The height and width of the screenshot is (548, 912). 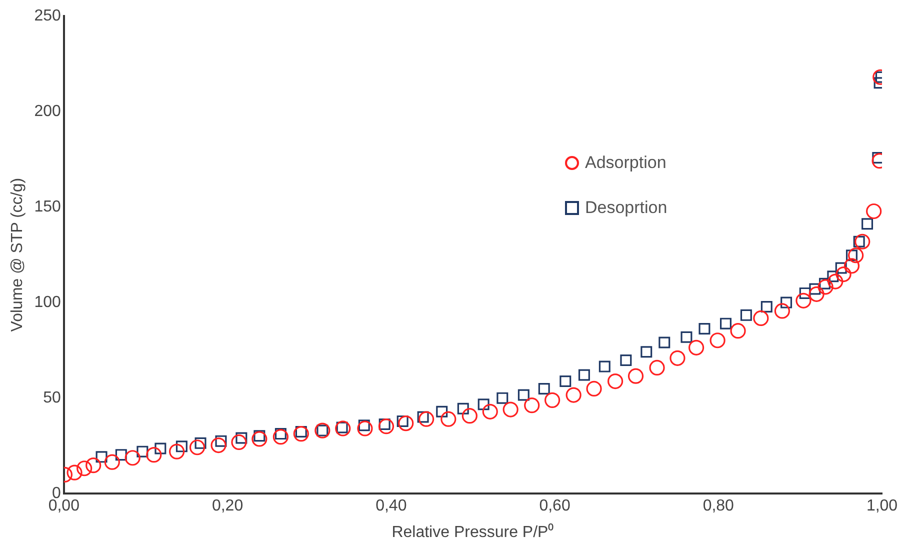 What do you see at coordinates (47, 15) in the screenshot?
I see `y-tick-label: 250` at bounding box center [47, 15].